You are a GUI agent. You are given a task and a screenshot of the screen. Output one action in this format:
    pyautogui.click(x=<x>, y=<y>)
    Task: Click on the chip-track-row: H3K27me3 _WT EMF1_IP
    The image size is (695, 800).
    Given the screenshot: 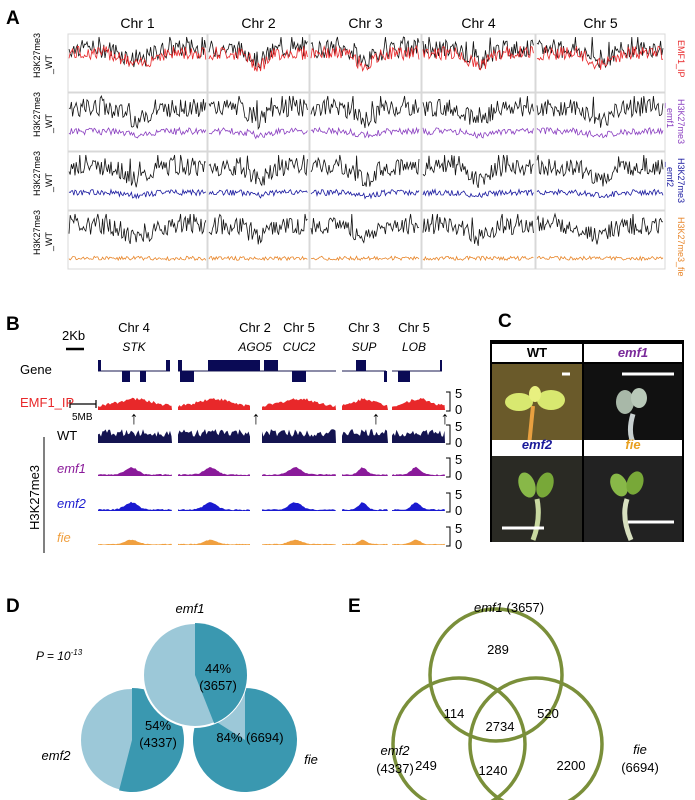 What is the action you would take?
    pyautogui.click(x=359, y=63)
    